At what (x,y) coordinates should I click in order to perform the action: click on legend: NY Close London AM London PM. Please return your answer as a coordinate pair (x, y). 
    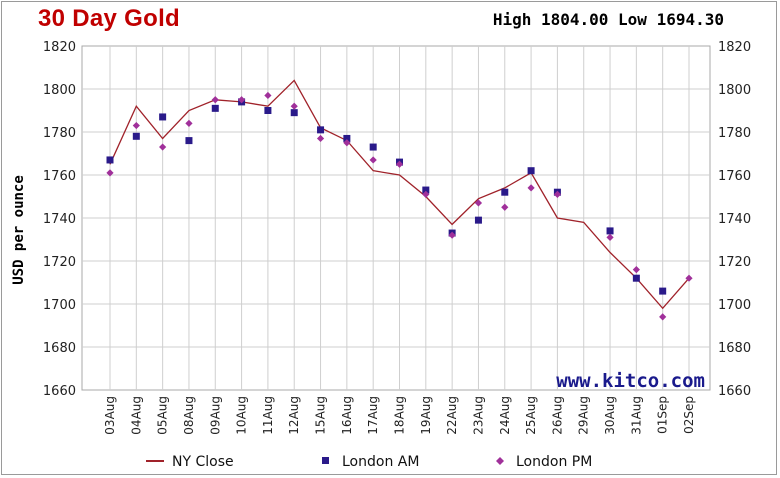
    Looking at the image, I should click on (369, 462).